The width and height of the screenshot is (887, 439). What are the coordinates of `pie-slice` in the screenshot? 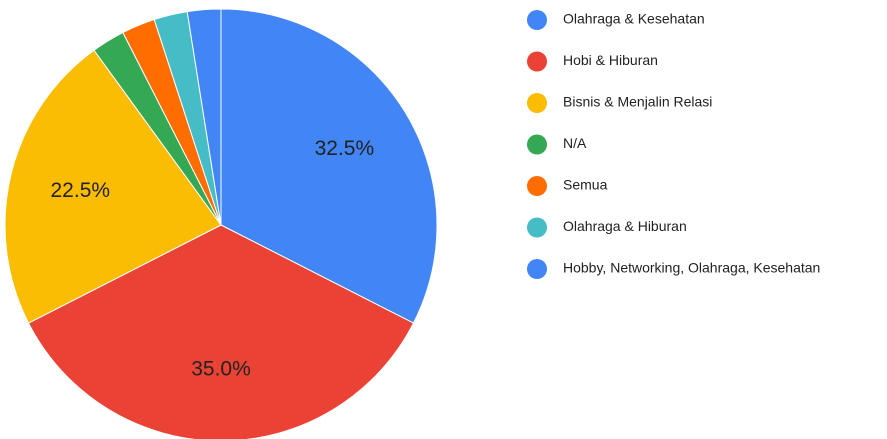 It's located at (204, 117).